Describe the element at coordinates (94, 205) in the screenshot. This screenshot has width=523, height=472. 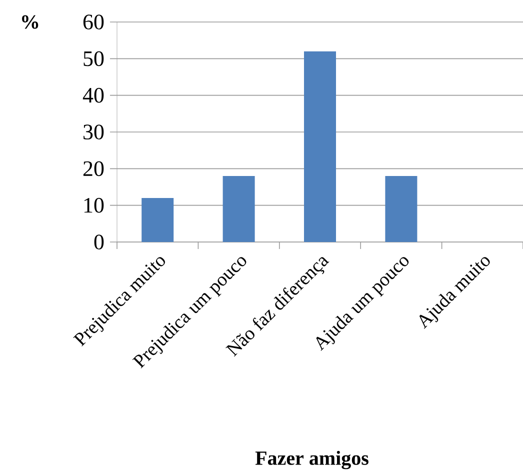
I see `y-tick-label: 10` at that location.